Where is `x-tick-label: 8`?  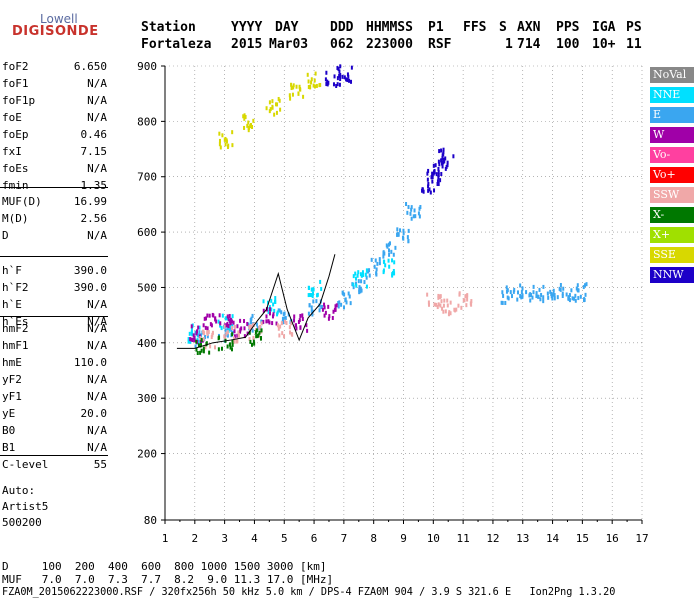 x-tick-label: 8 is located at coordinates (373, 538).